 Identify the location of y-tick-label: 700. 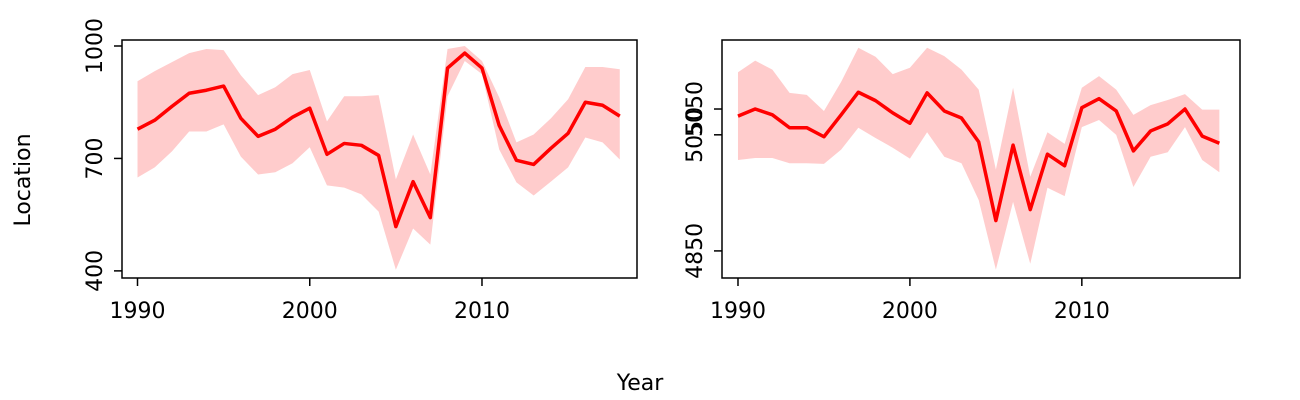
(95, 158).